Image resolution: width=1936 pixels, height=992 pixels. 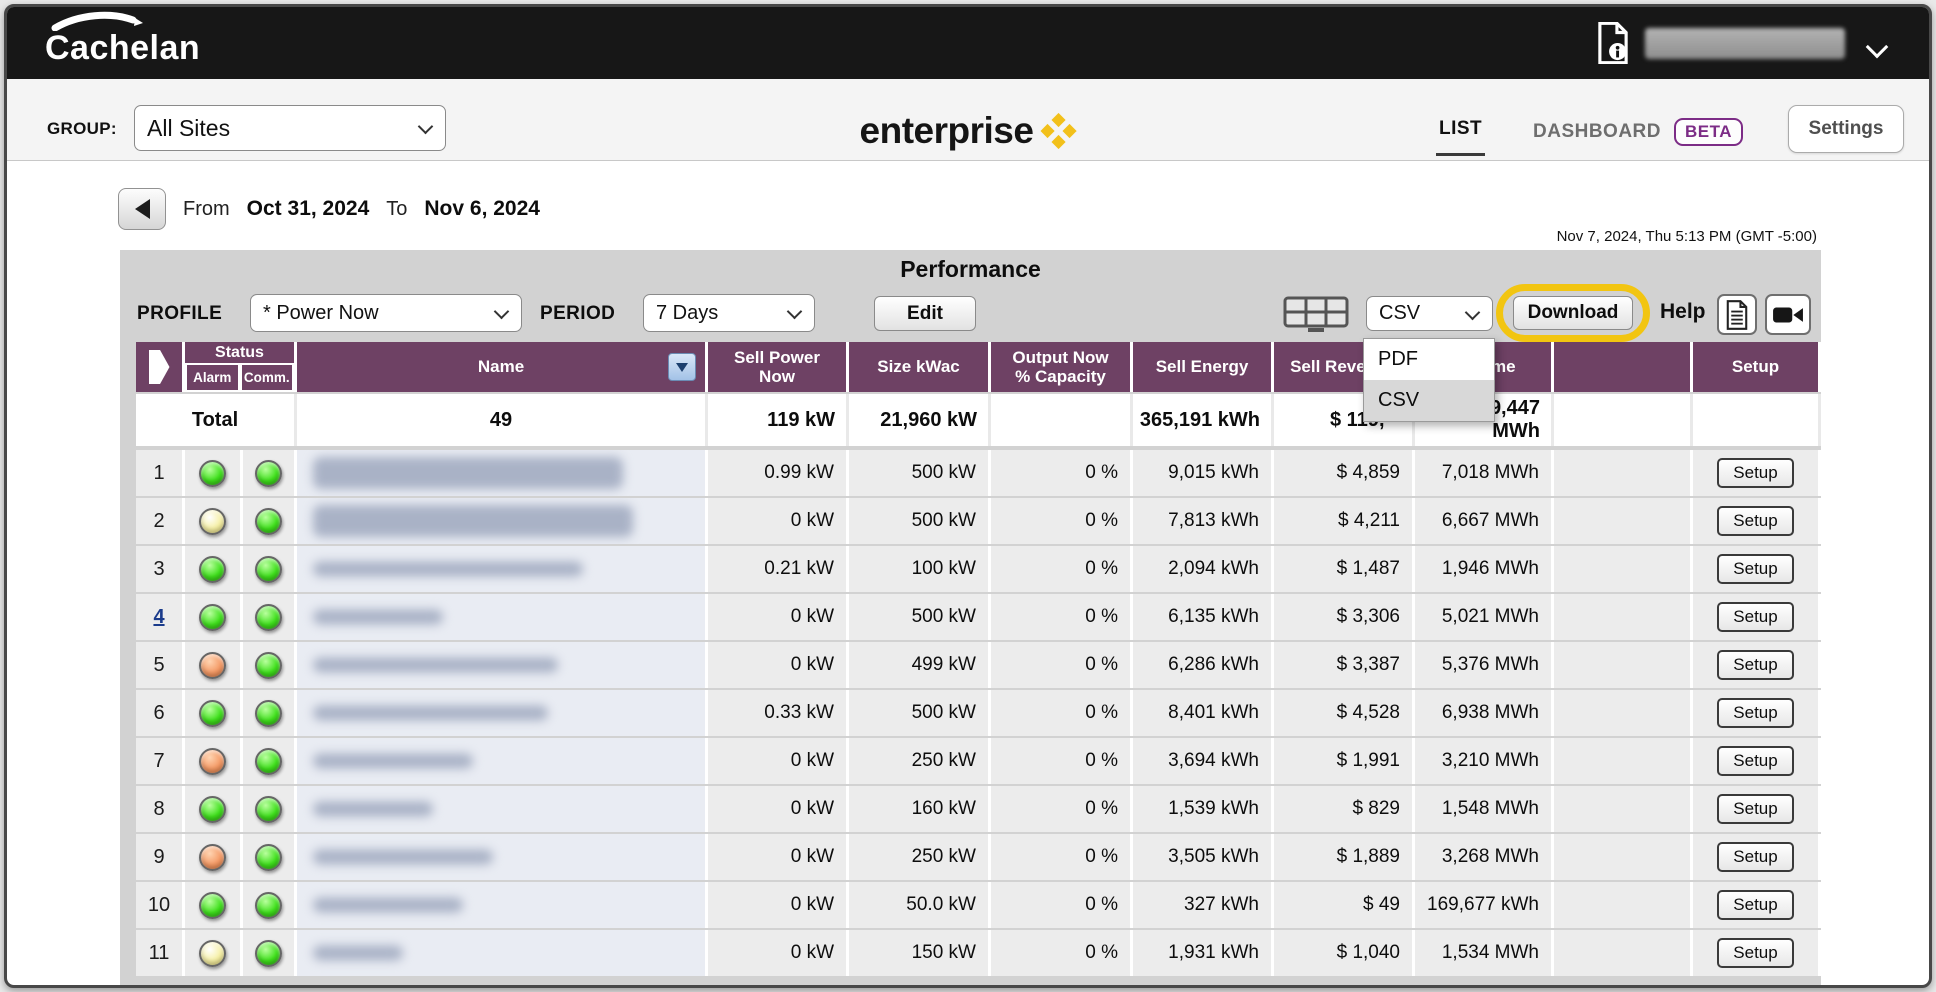 I want to click on row-number: 10, so click(x=160, y=905).